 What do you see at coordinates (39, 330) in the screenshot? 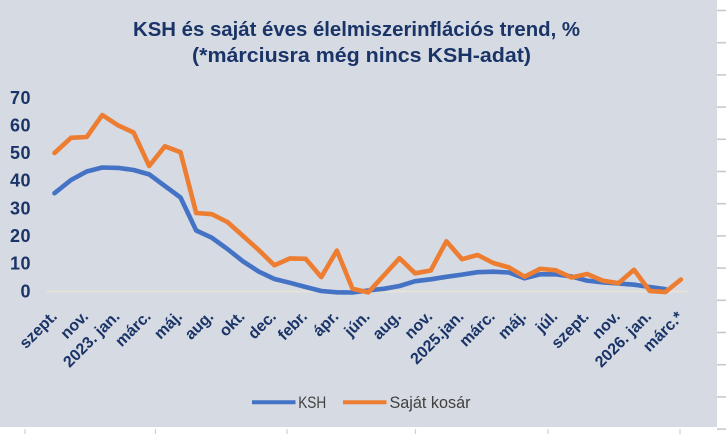
I see `svg-text: szept.` at bounding box center [39, 330].